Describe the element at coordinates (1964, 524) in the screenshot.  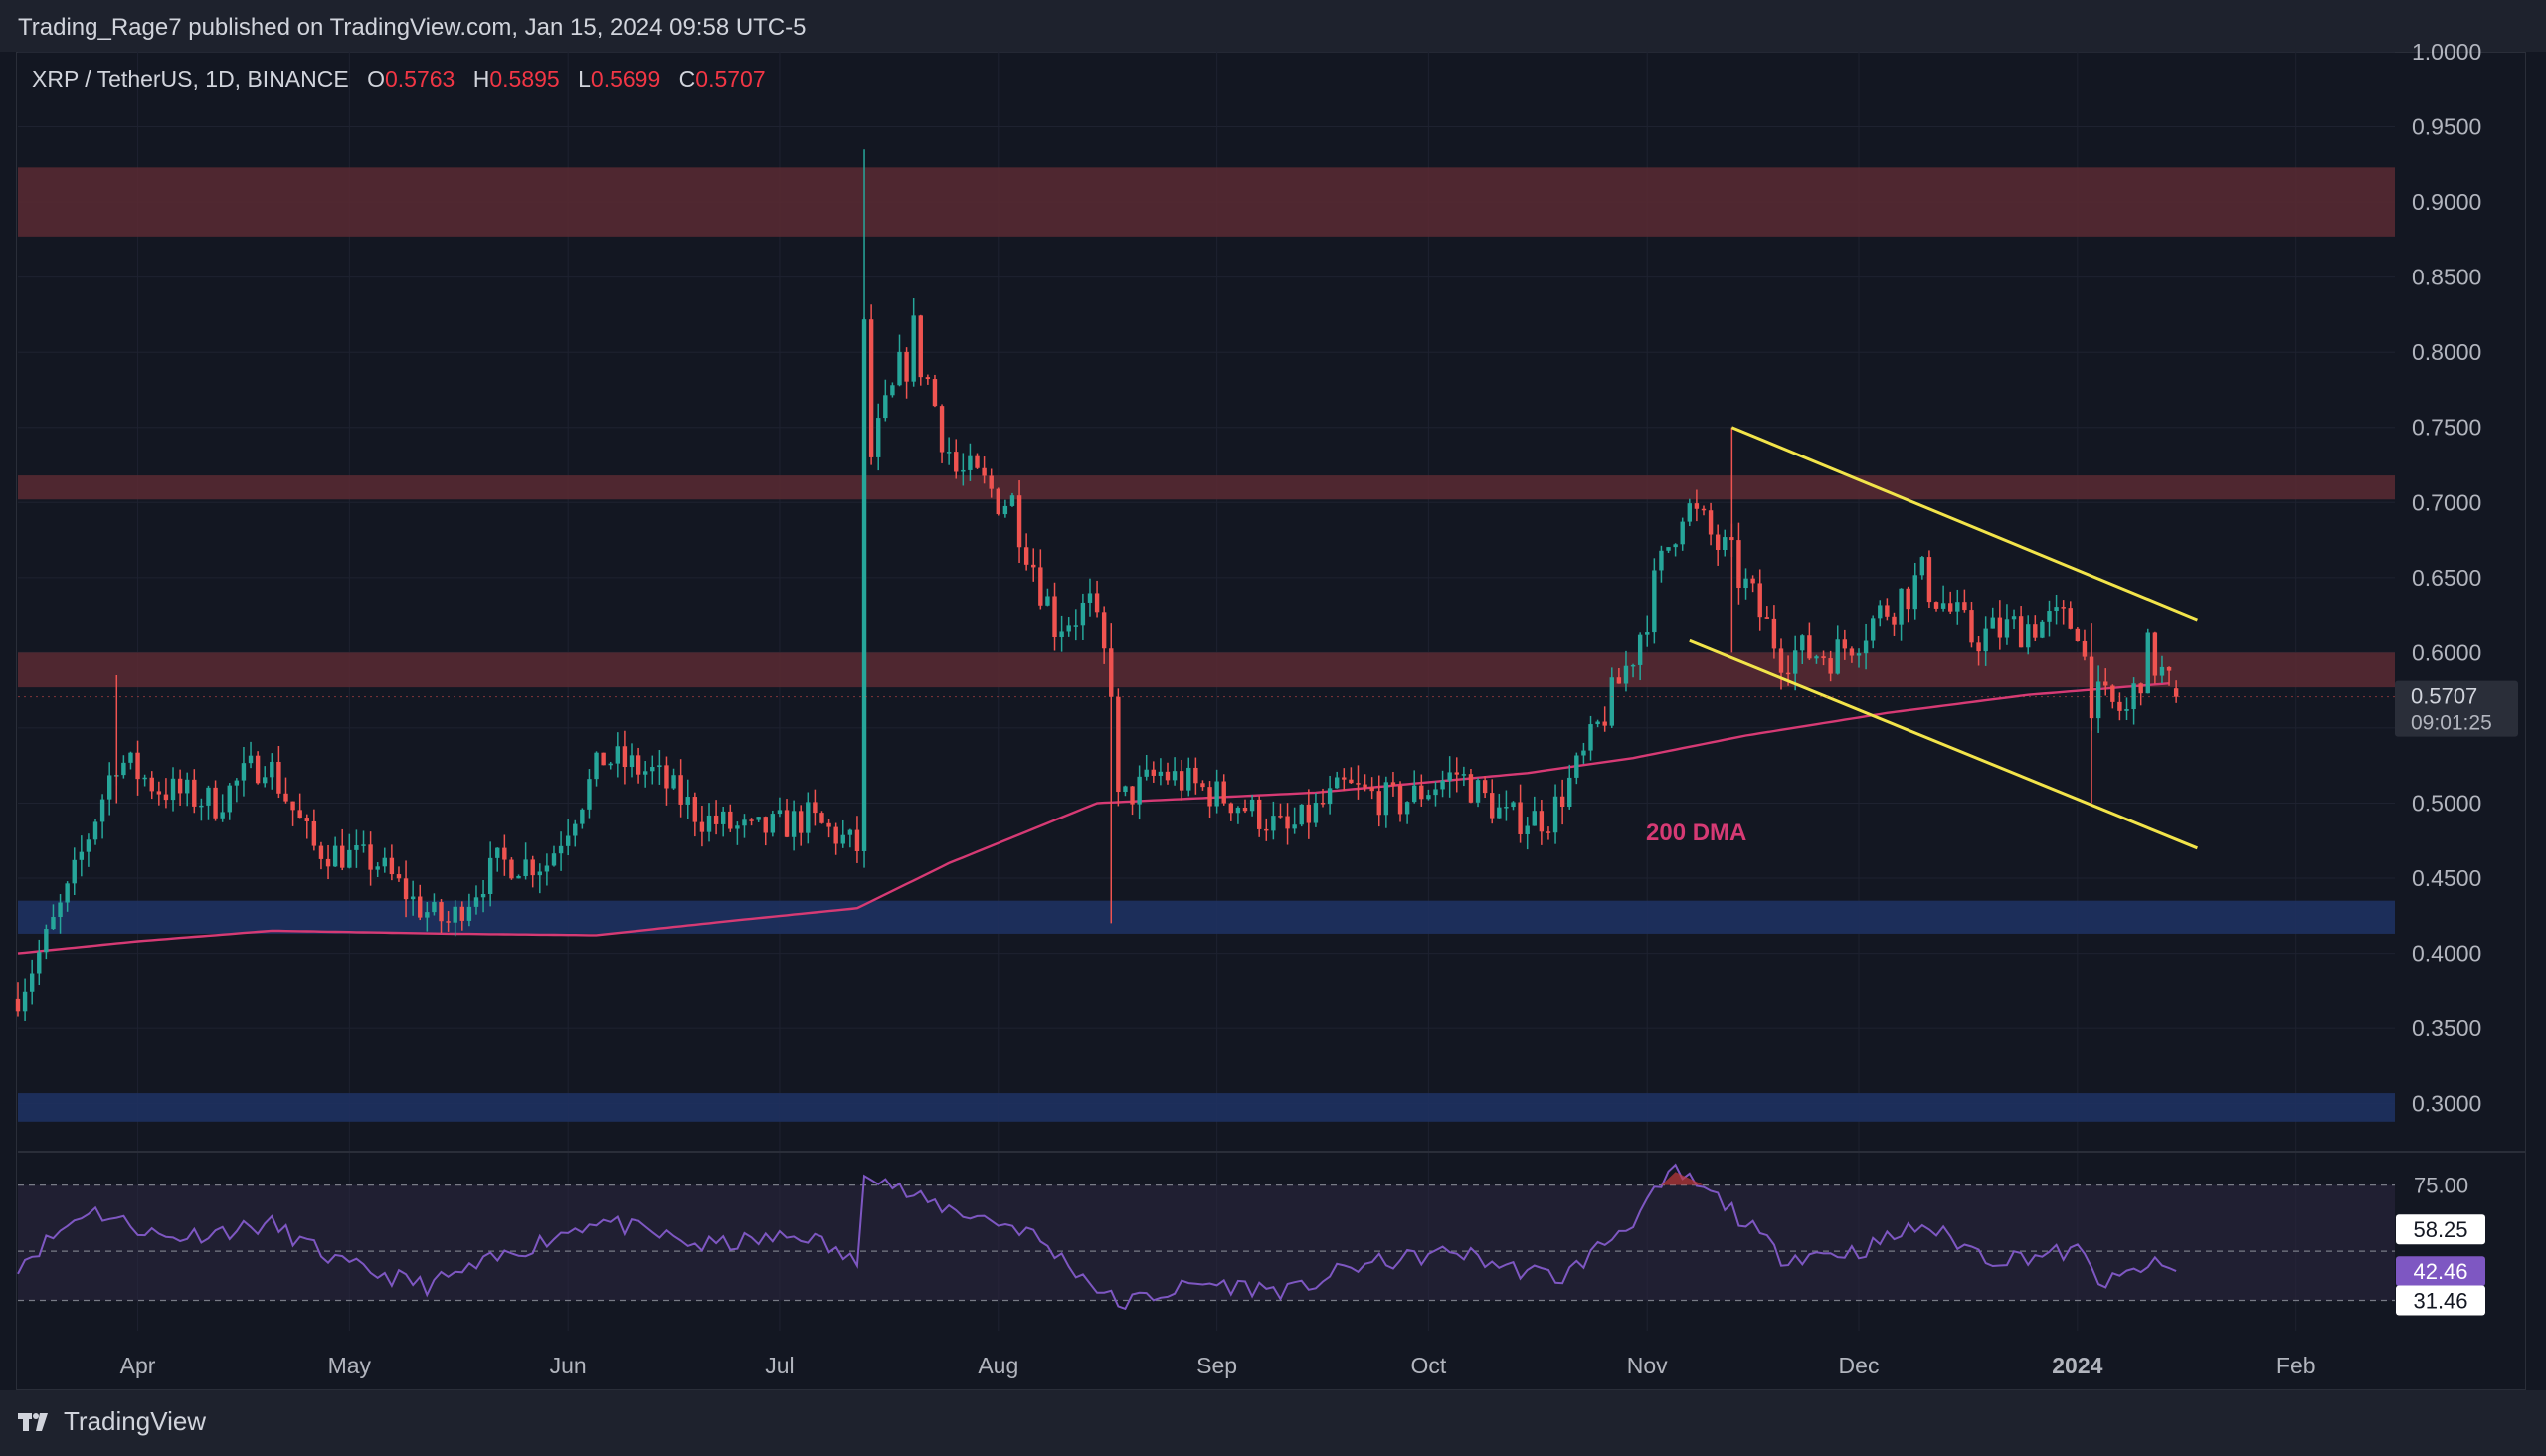
I see `channel-upper-line` at that location.